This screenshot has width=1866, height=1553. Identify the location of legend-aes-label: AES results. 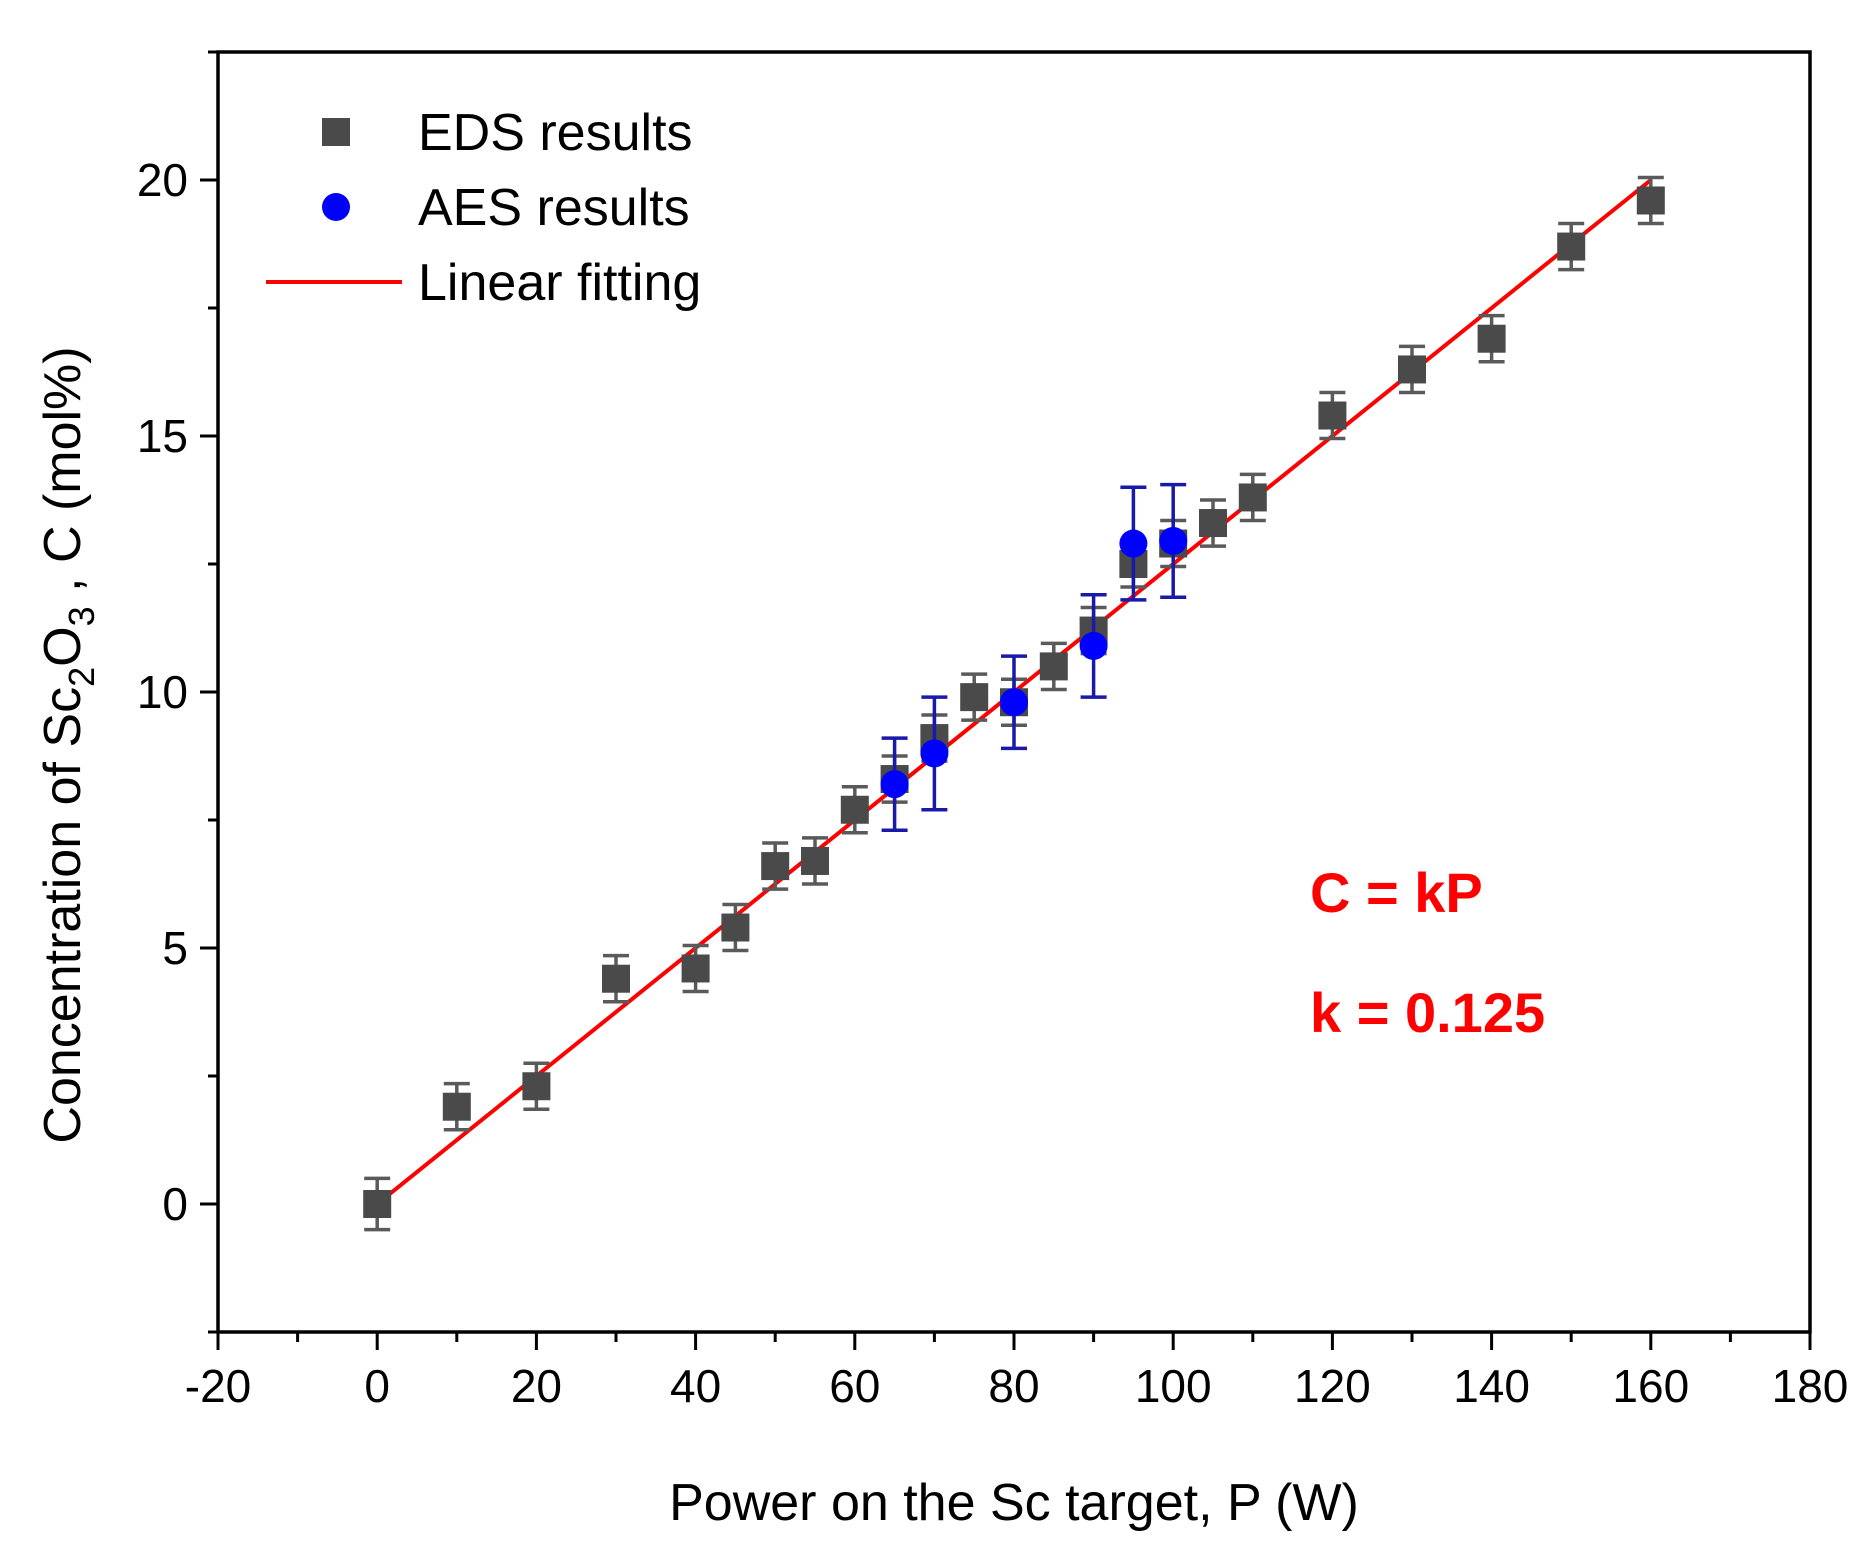
(554, 208).